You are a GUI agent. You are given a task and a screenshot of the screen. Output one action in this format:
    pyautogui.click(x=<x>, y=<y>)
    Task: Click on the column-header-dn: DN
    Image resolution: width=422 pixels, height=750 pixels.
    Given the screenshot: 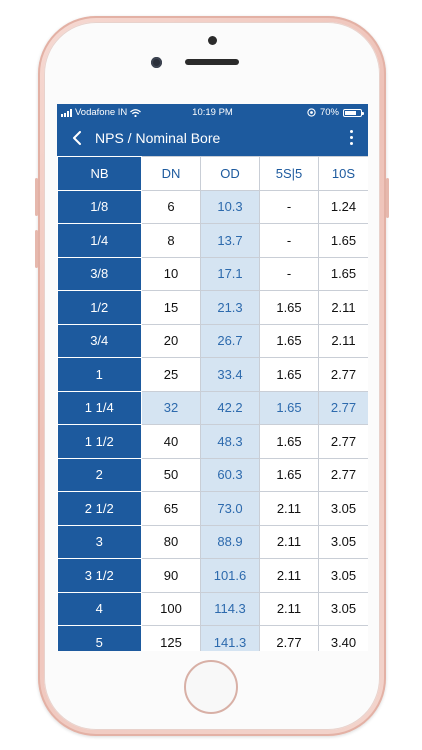 What is the action you would take?
    pyautogui.click(x=171, y=173)
    